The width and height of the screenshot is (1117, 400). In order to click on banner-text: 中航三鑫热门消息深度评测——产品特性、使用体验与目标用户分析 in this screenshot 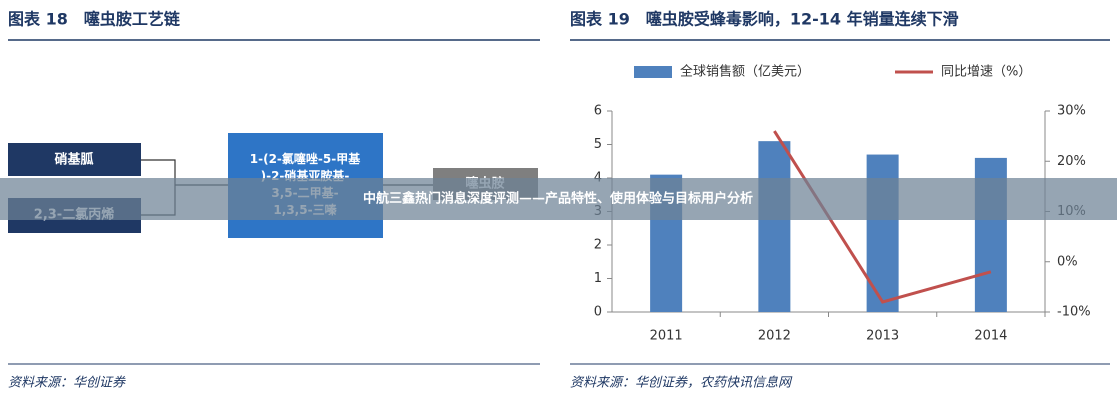, I will do `click(558, 199)`.